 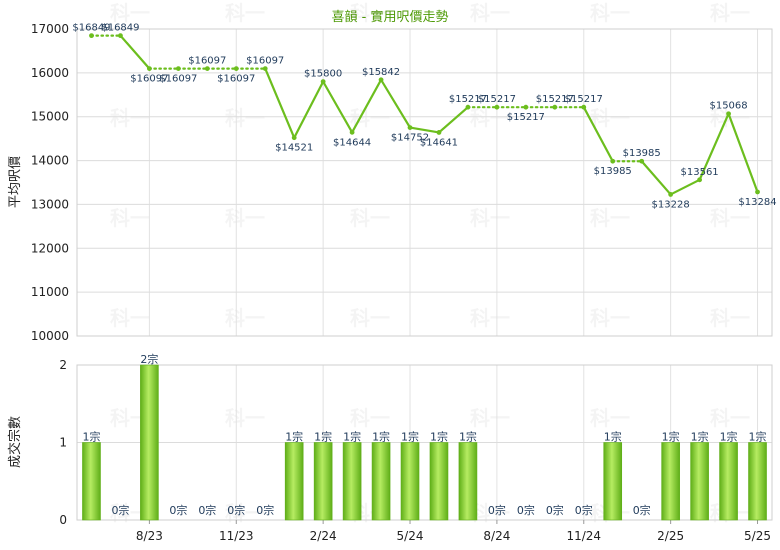 What do you see at coordinates (410, 536) in the screenshot?
I see `x-tick-label: 5/24` at bounding box center [410, 536].